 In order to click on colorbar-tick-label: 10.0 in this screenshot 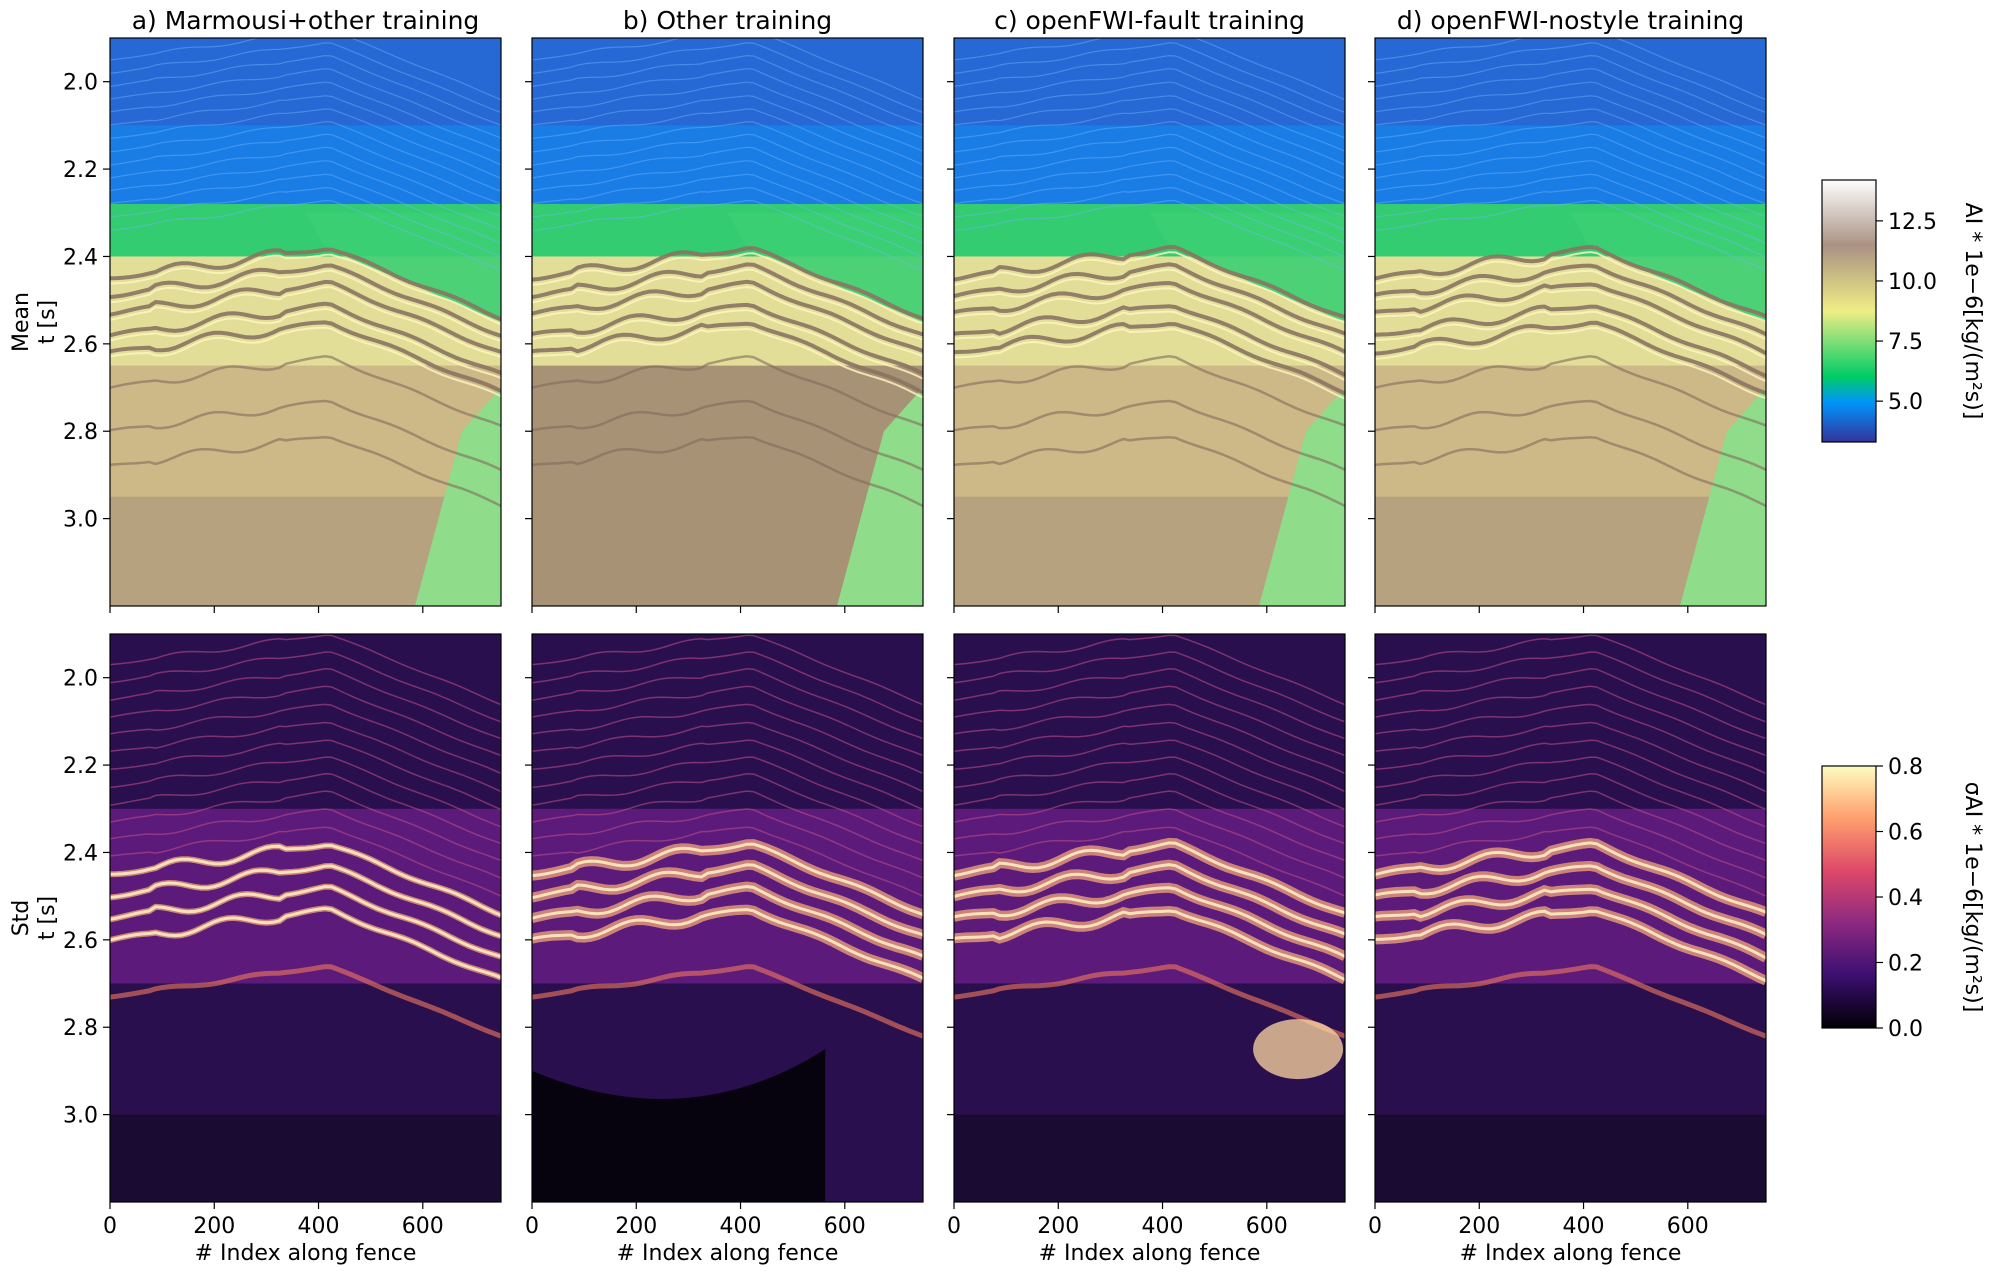, I will do `click(1912, 282)`.